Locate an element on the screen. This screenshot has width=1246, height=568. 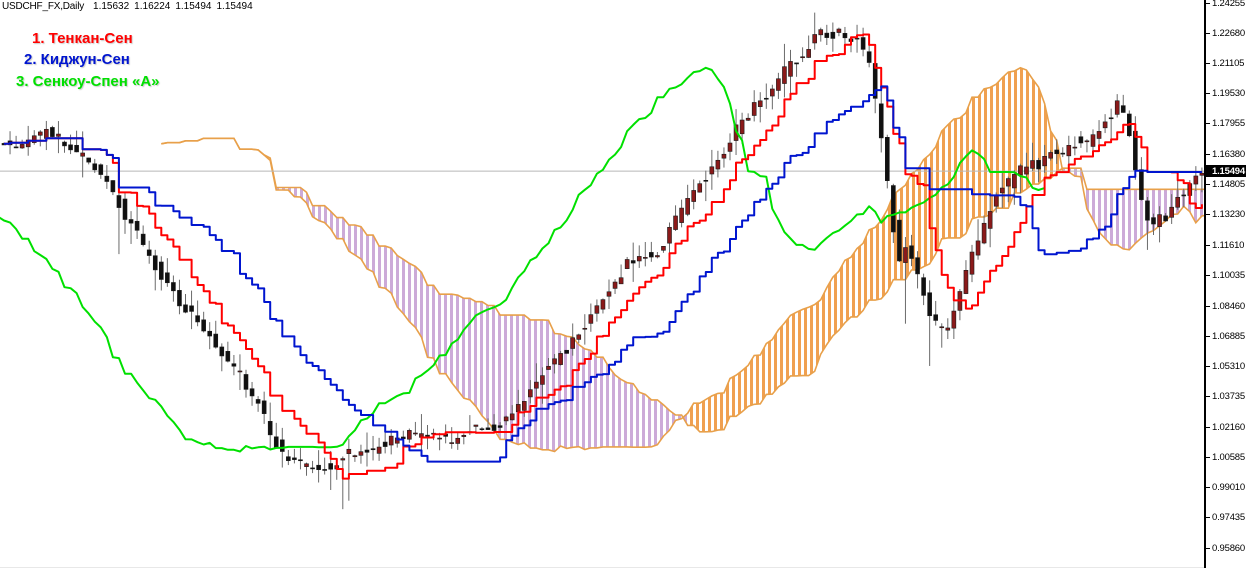
close-value: 1.15494 is located at coordinates (234, 6).